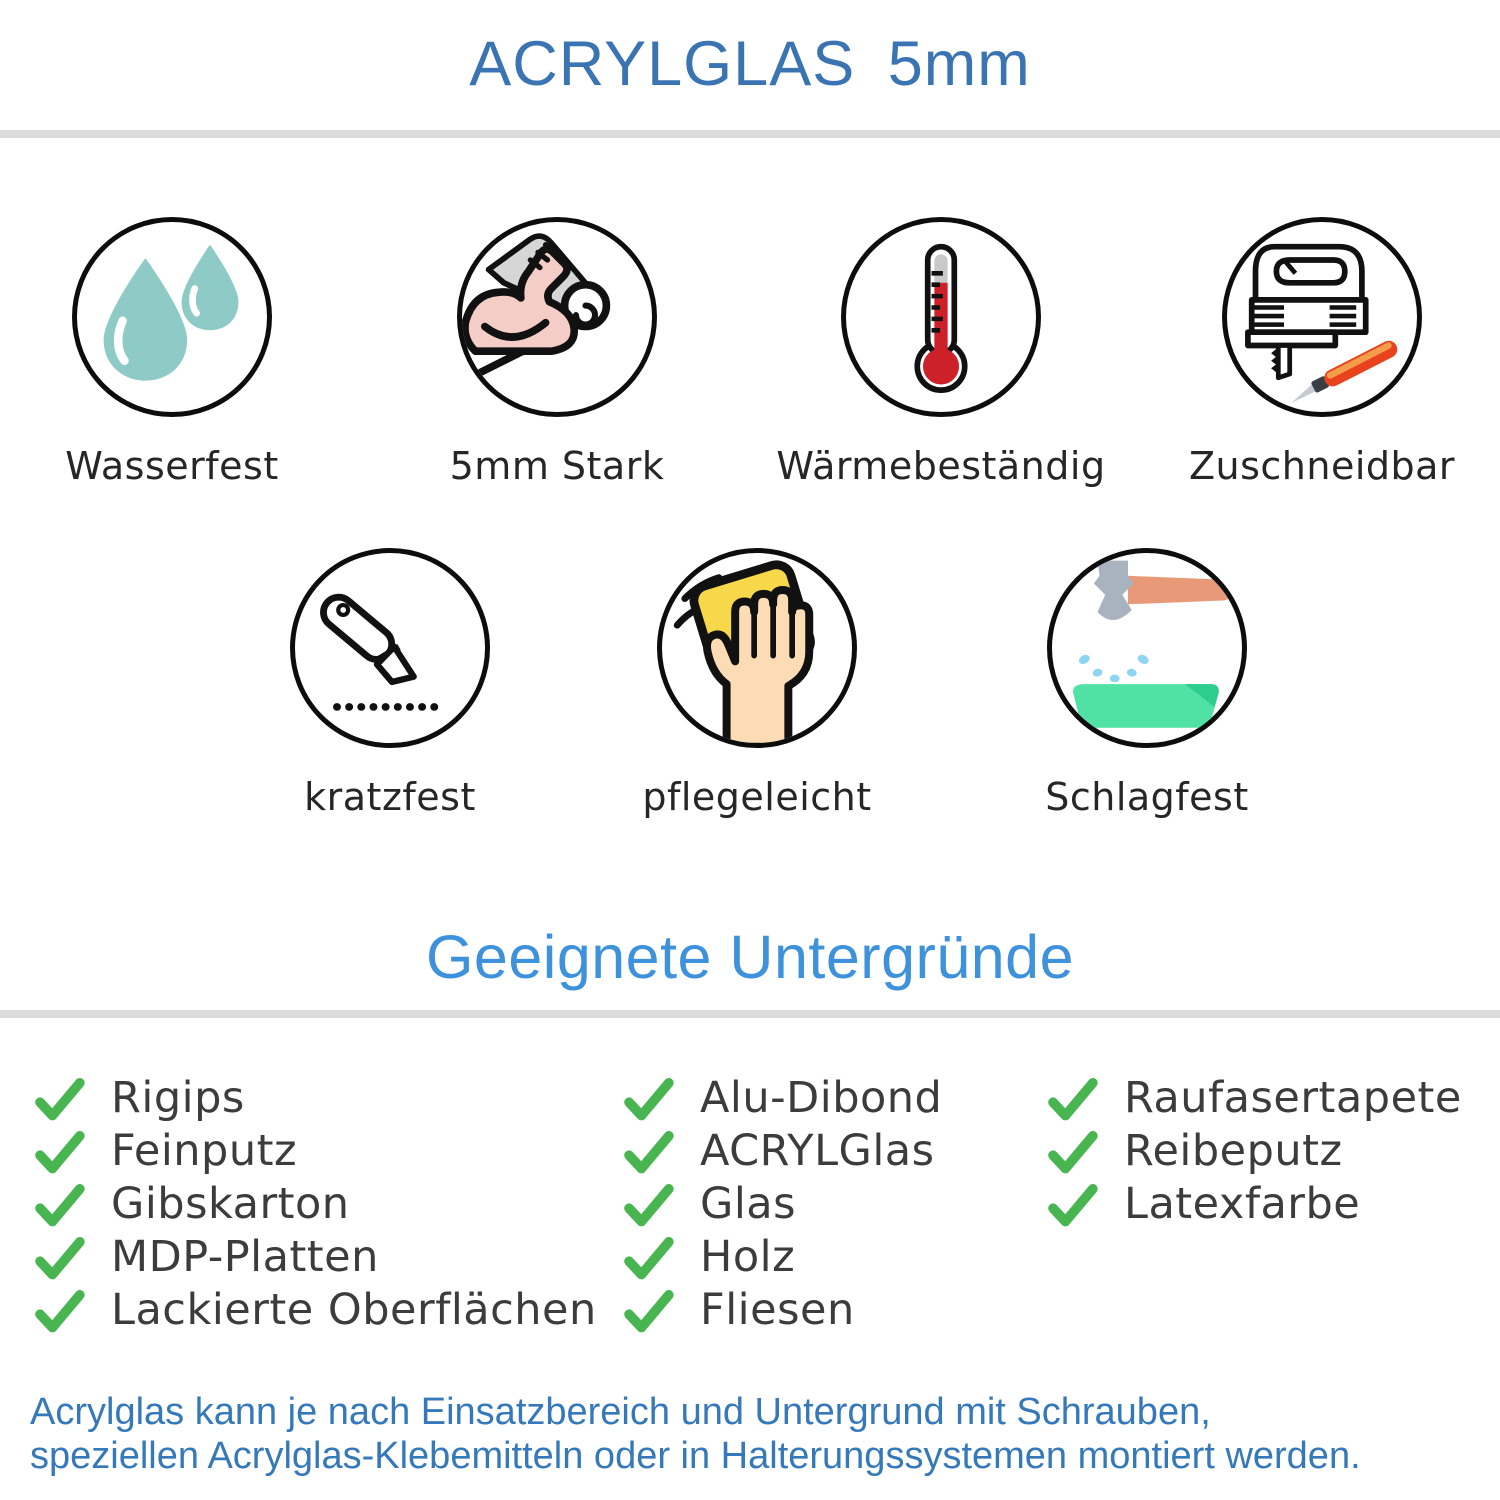 The image size is (1500, 1500). Describe the element at coordinates (1322, 466) in the screenshot. I see `feature-label: Zuschneidbar` at that location.